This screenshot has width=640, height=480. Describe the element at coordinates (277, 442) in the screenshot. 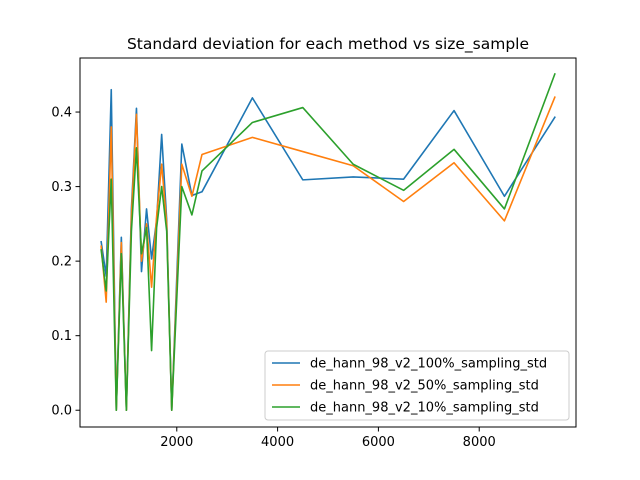

I see `x-tick-label: 4000` at that location.